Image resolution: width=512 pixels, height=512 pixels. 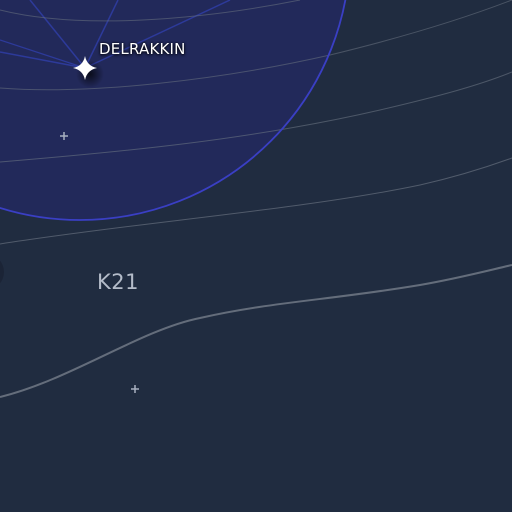 I want to click on hyperlanes, so click(x=115, y=34).